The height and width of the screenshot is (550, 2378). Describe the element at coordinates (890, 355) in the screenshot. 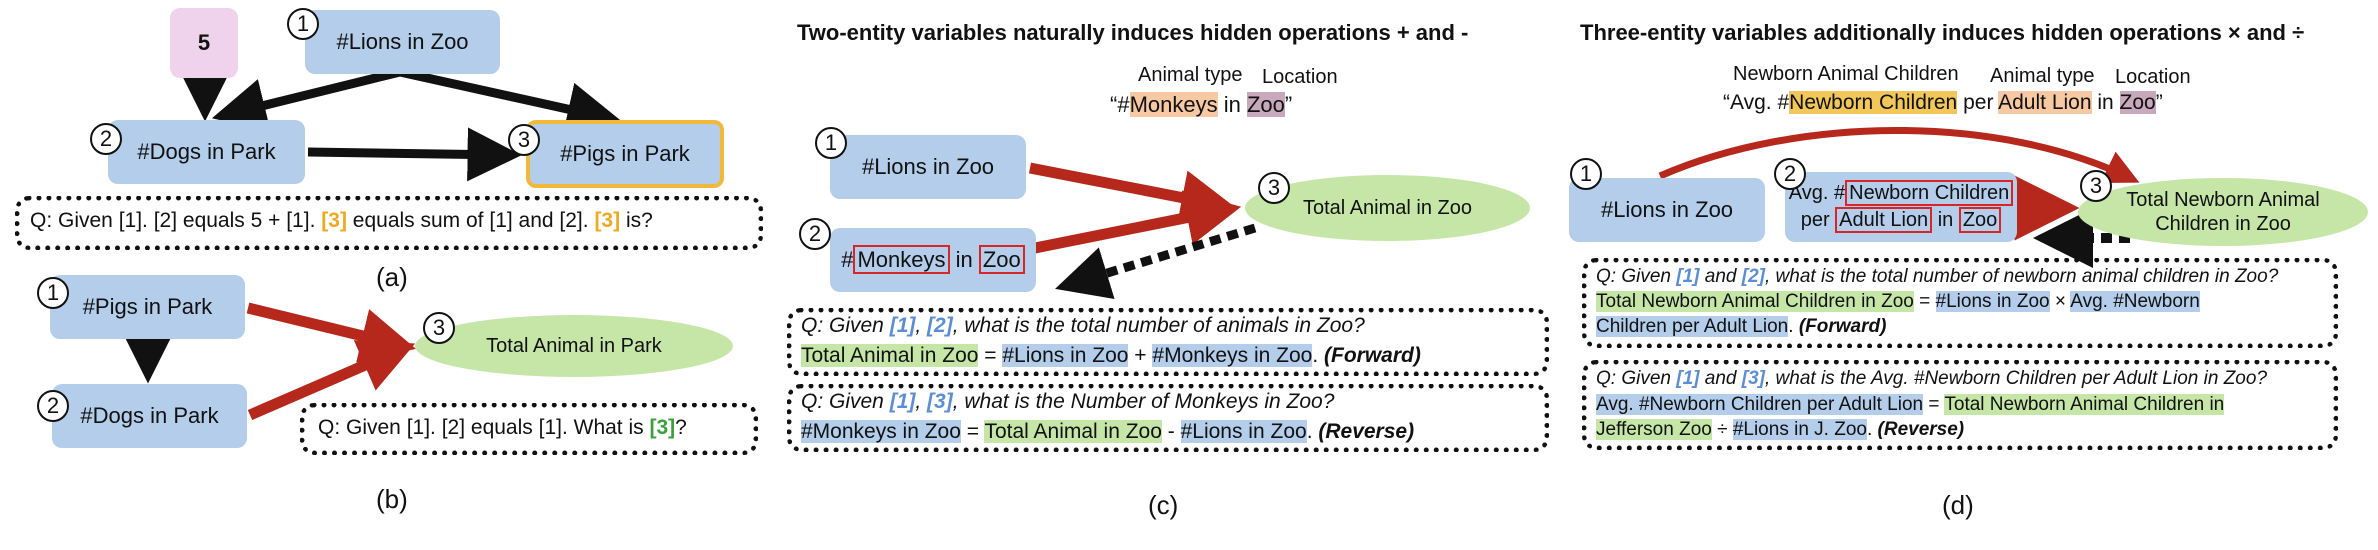

I see `formula-term-total: Total Animal in Zoo` at that location.